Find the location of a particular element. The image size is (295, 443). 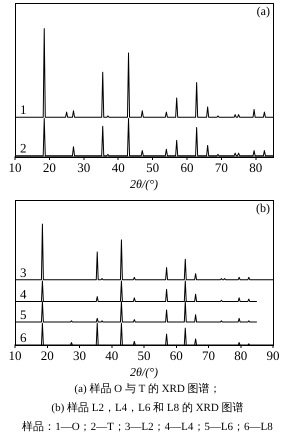

series-label: 5 is located at coordinates (23, 314).